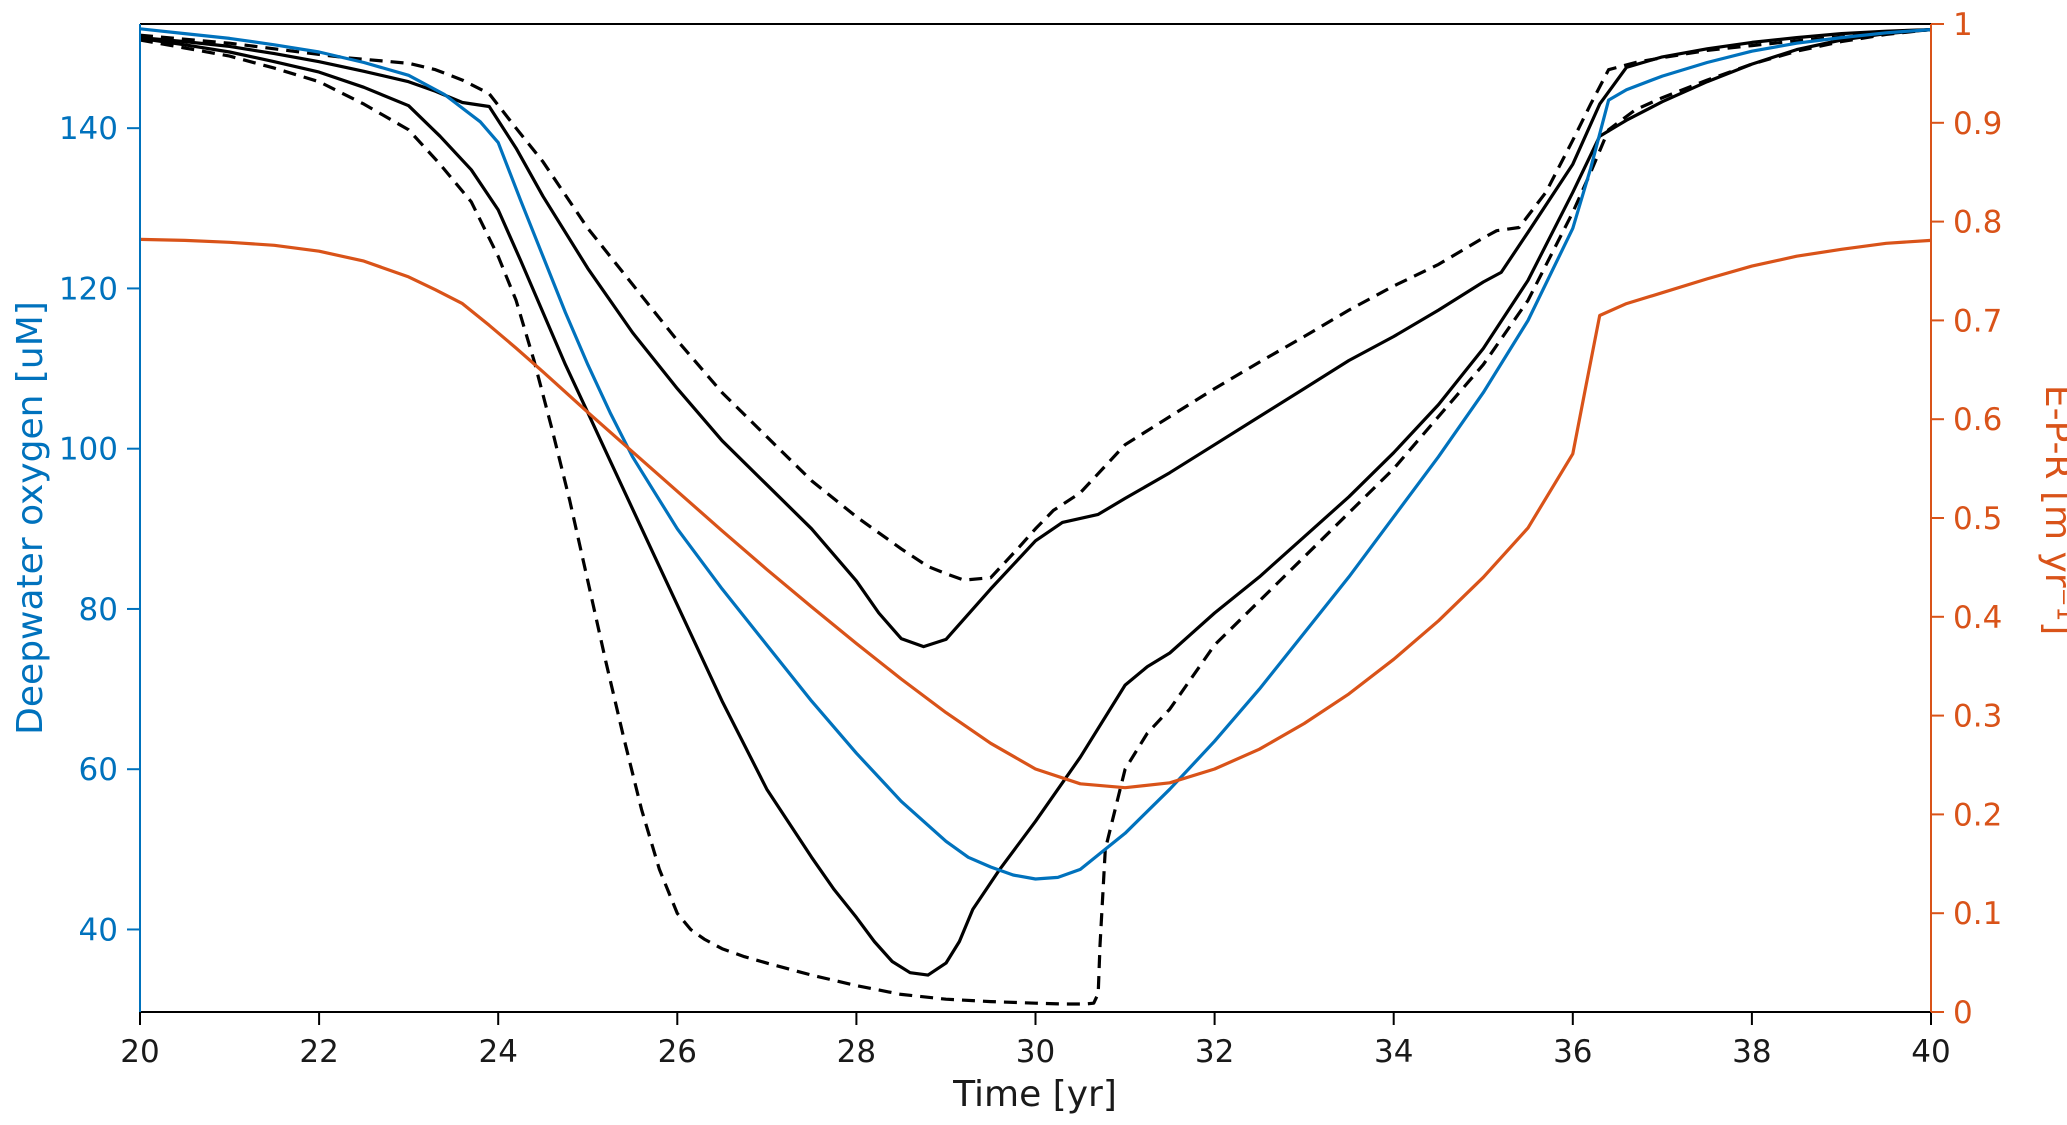 This screenshot has height=1125, width=2067. What do you see at coordinates (1977, 420) in the screenshot?
I see `right-y-tick-label: 0.6` at bounding box center [1977, 420].